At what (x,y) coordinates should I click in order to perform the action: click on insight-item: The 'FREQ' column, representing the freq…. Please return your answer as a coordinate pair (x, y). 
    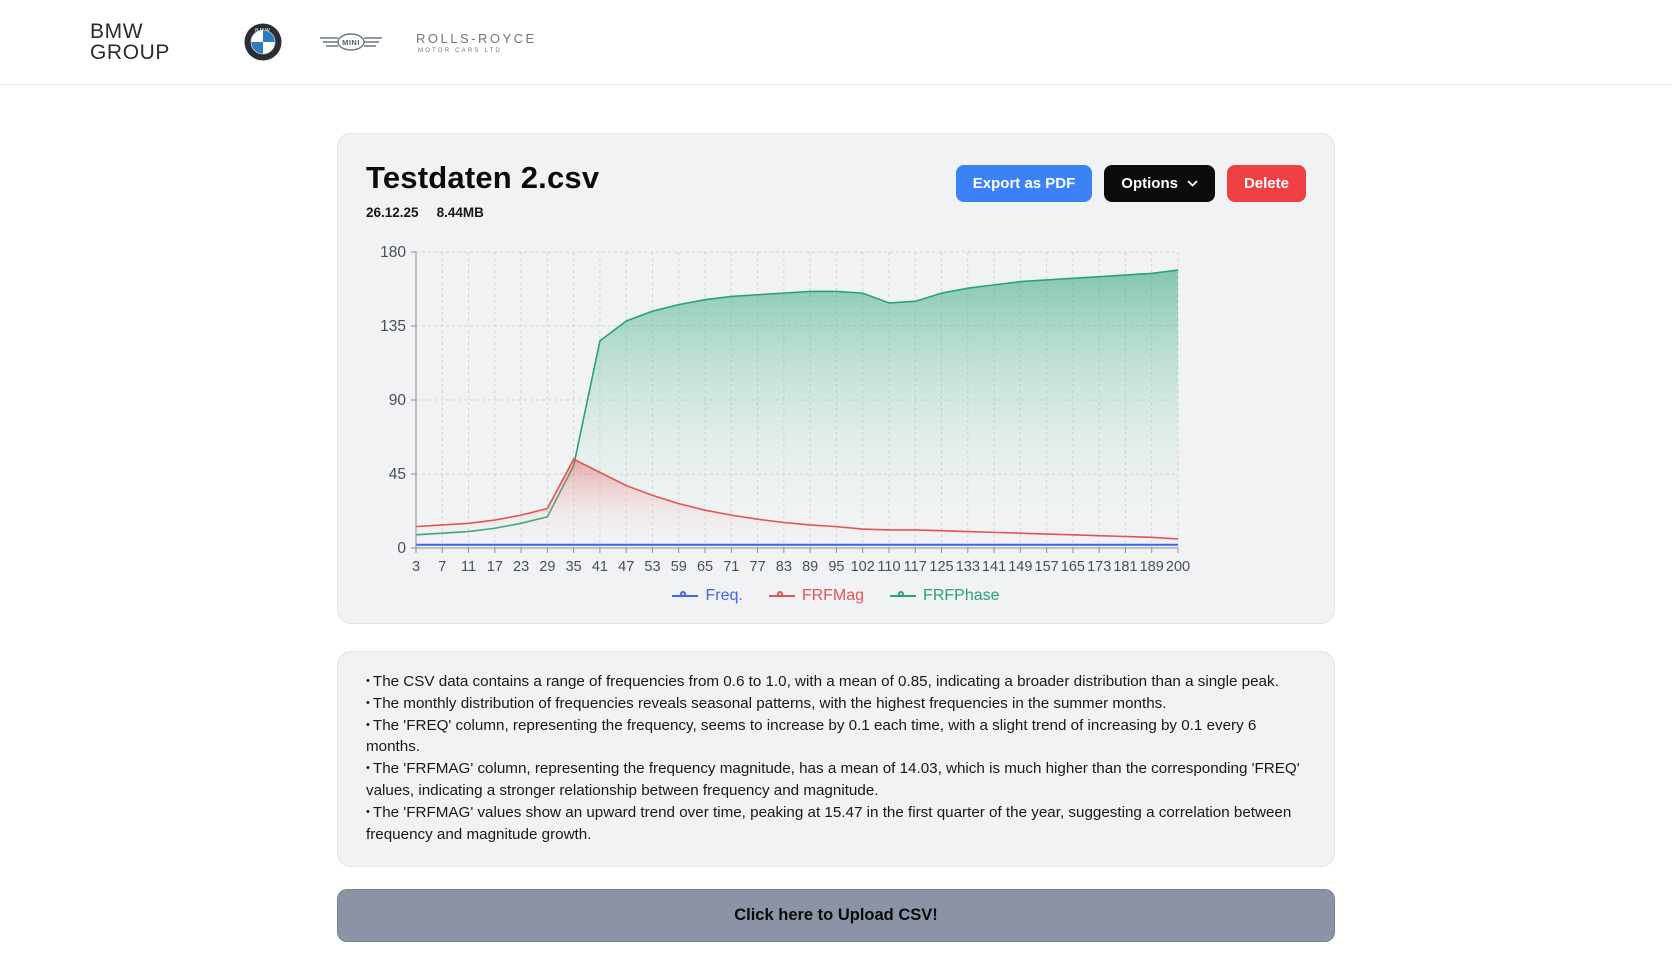
    Looking at the image, I should click on (836, 737).